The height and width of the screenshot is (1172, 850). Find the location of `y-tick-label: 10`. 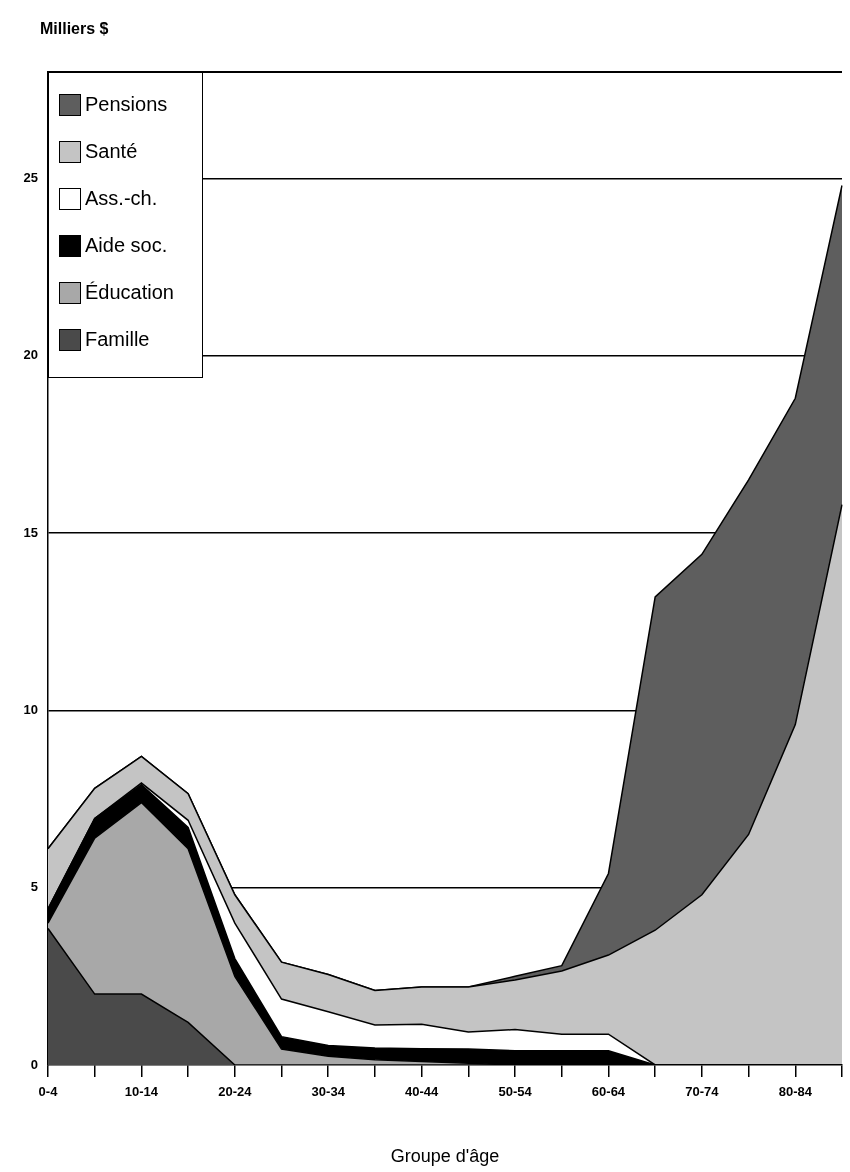

y-tick-label: 10 is located at coordinates (30, 709).